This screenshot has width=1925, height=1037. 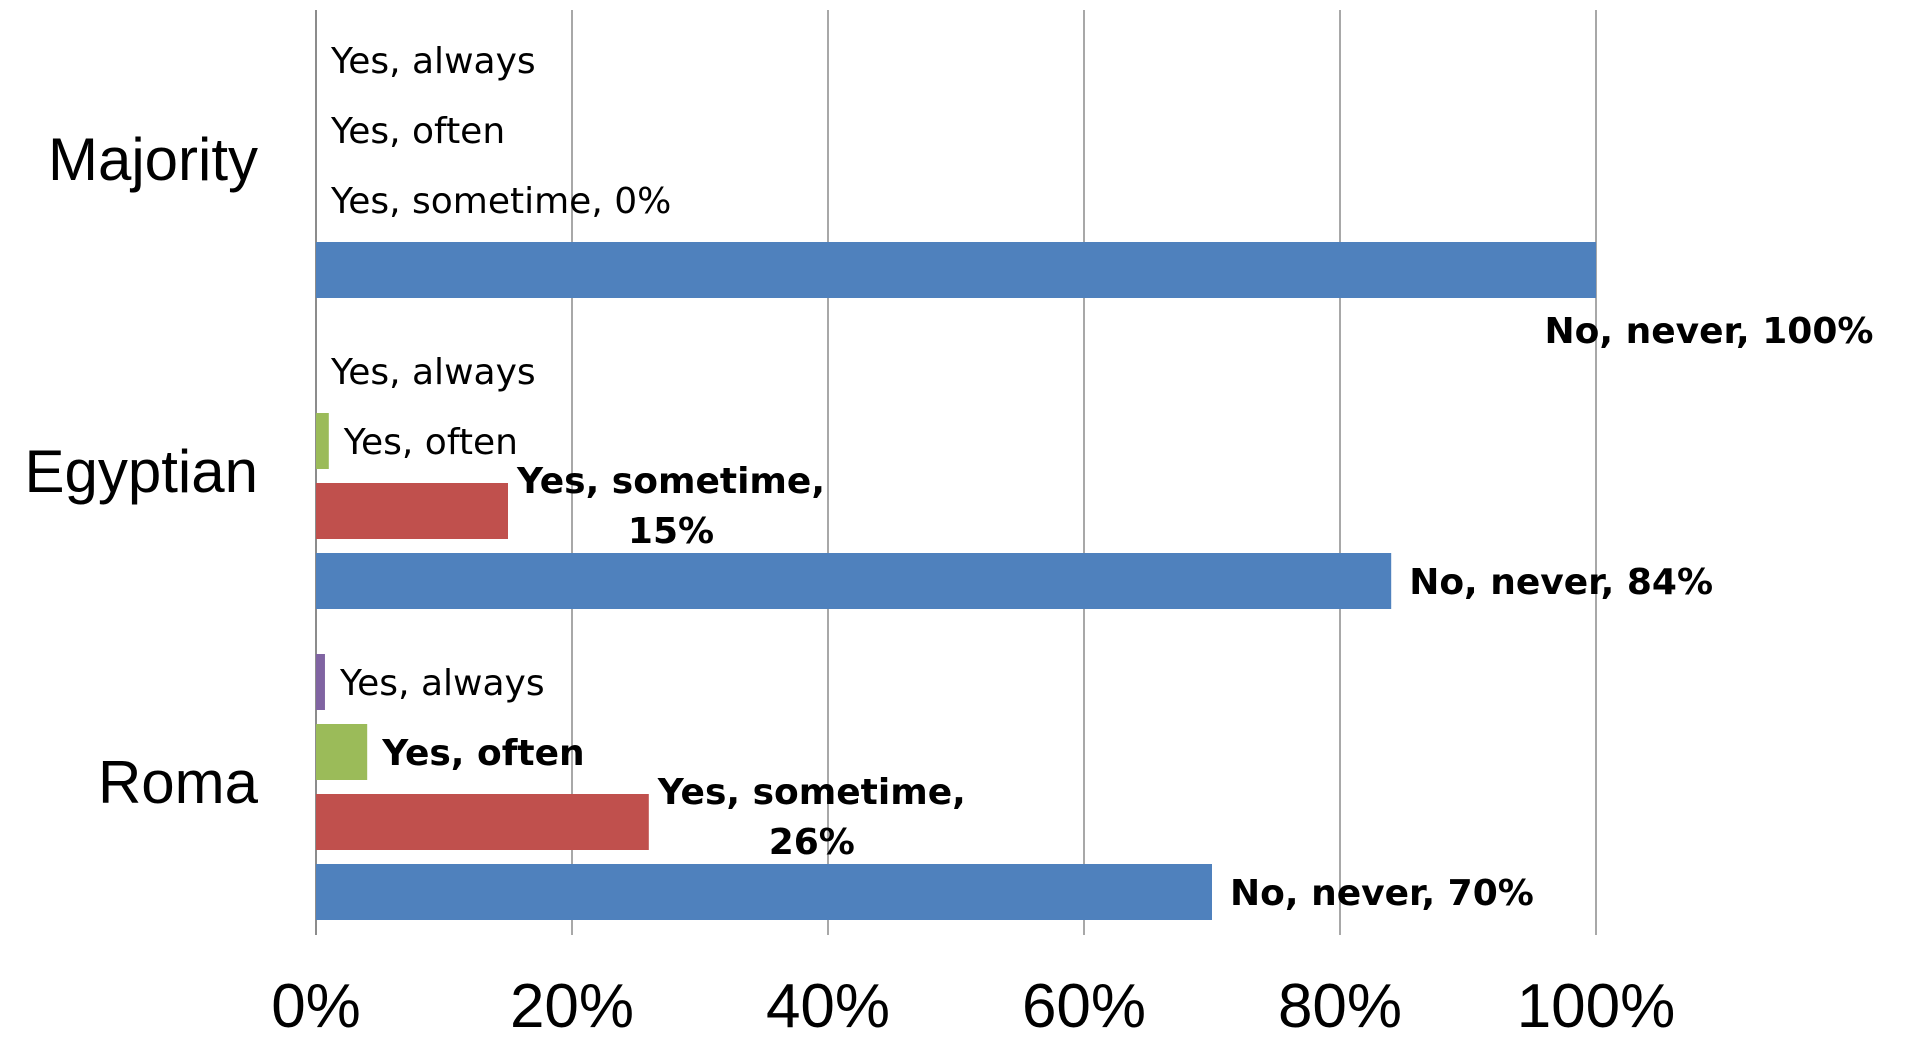 I want to click on data-label-majority-no-never: No, never, 100%, so click(x=1709, y=331).